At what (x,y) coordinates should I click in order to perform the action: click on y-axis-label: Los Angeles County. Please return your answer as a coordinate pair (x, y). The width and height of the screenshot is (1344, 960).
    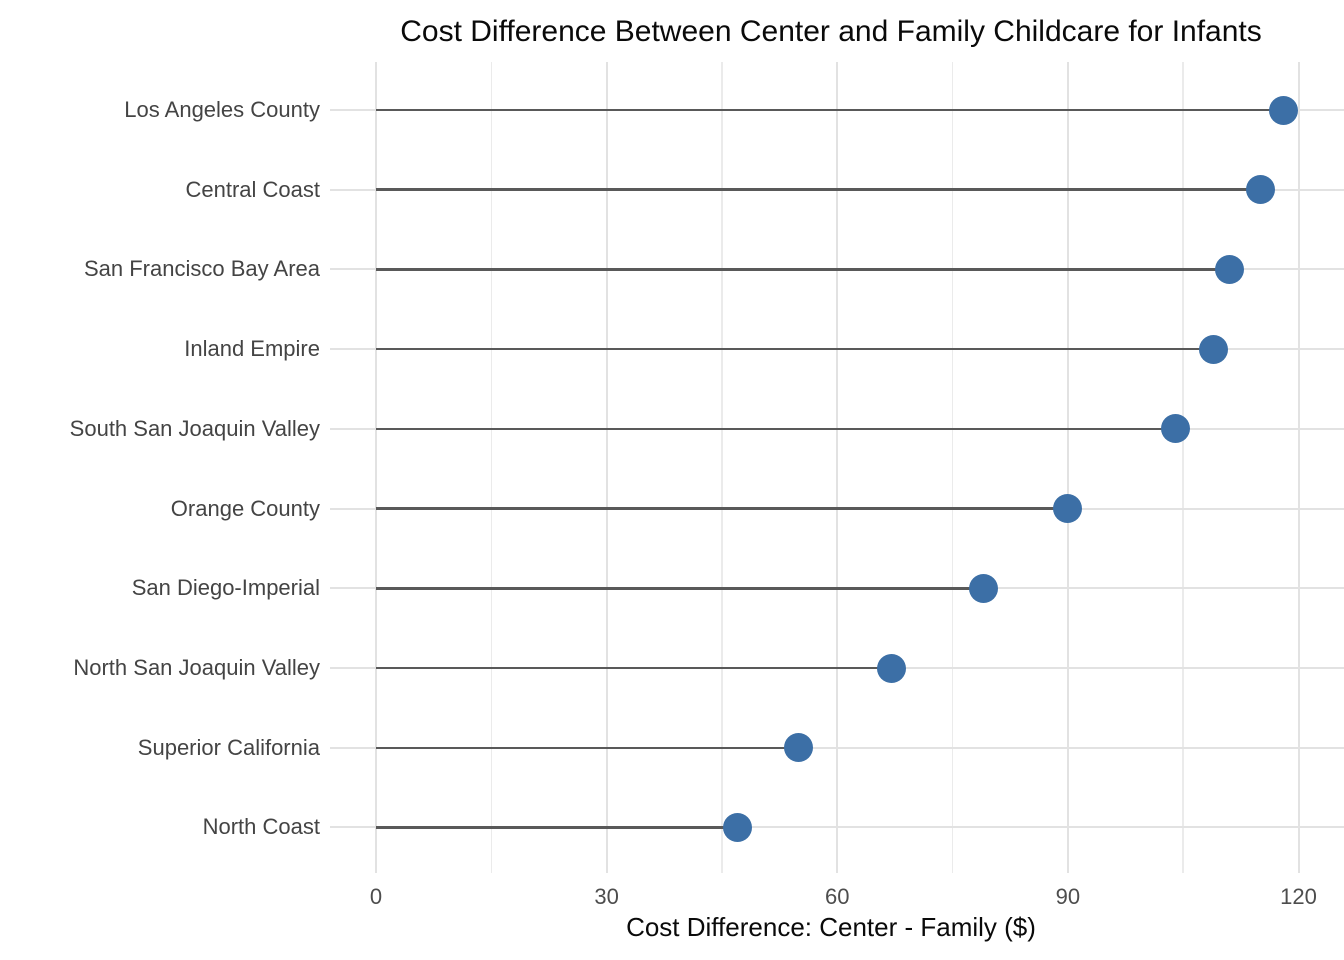
    Looking at the image, I should click on (222, 109).